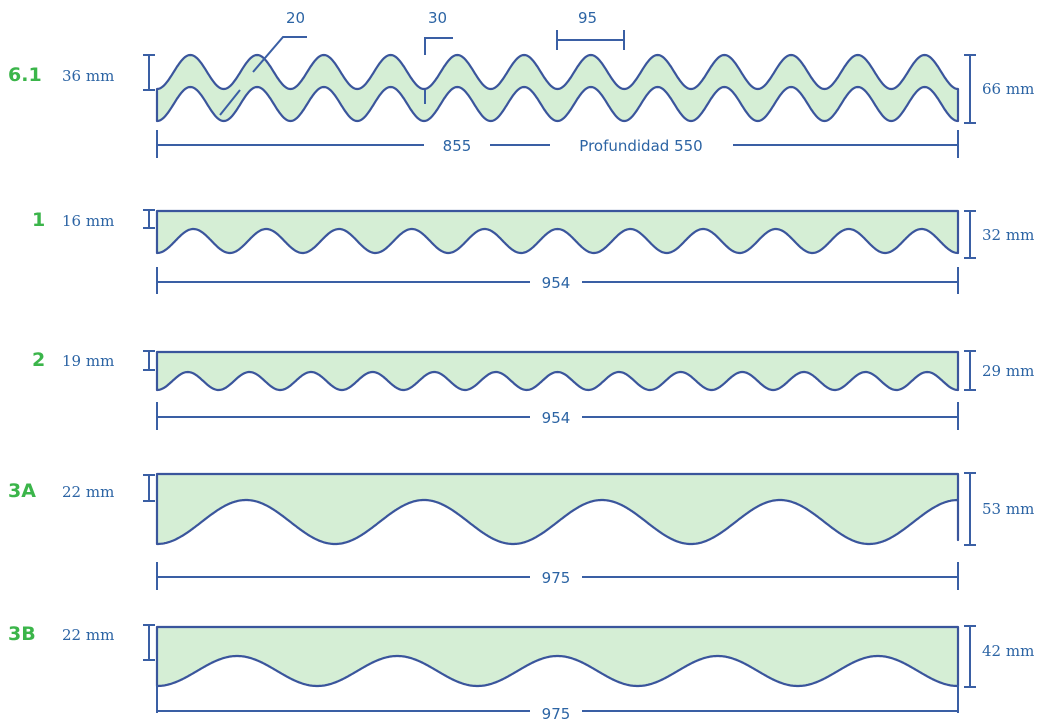 The image size is (1055, 722). I want to click on left-height-6-1: 36 mm, so click(88, 76).